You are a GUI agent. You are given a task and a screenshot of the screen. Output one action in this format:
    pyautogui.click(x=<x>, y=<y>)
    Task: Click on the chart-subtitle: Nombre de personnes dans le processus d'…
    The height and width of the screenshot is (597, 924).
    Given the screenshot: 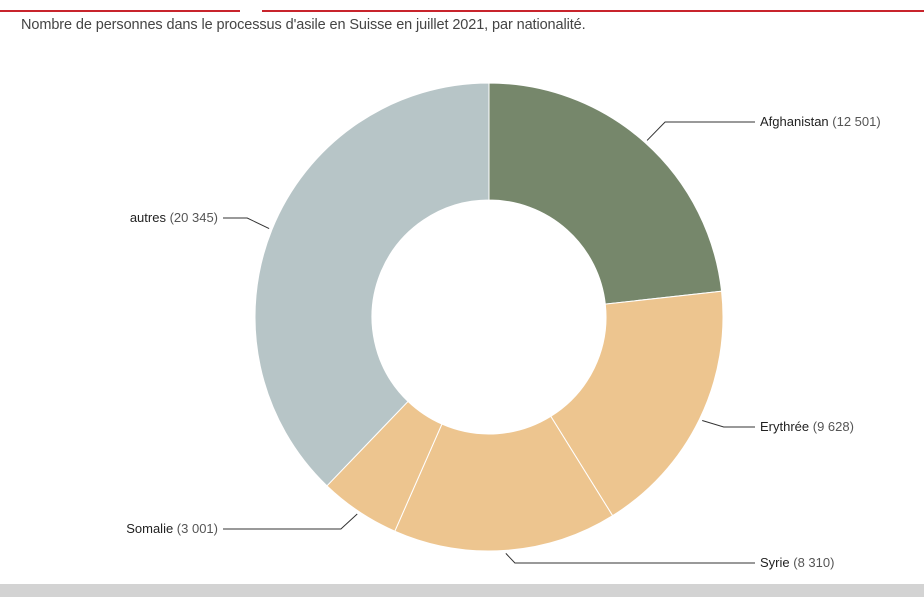 What is the action you would take?
    pyautogui.click(x=303, y=25)
    